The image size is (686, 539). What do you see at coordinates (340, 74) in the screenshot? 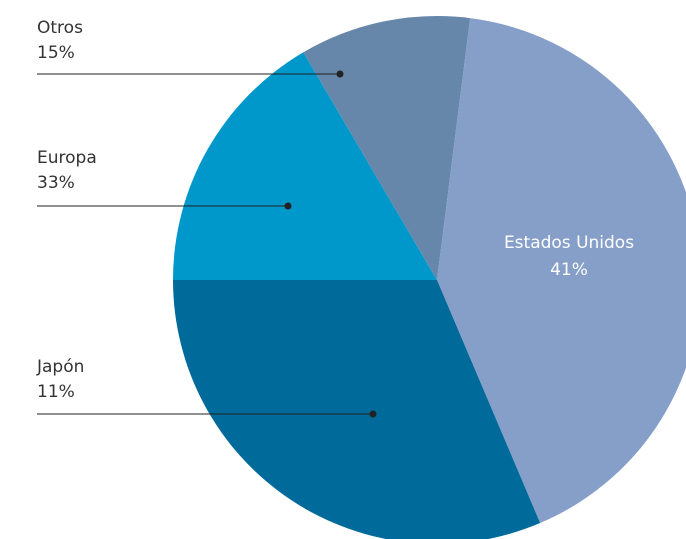
I see `leader-dot-otros` at bounding box center [340, 74].